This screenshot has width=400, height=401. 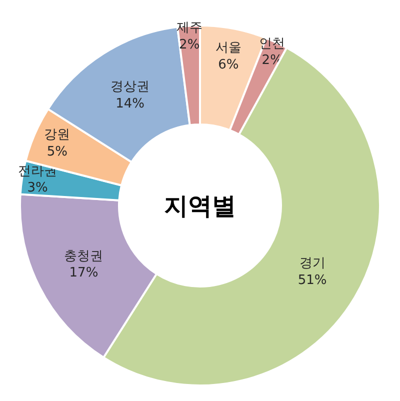 What do you see at coordinates (228, 48) in the screenshot?
I see `slice-label: 서울` at bounding box center [228, 48].